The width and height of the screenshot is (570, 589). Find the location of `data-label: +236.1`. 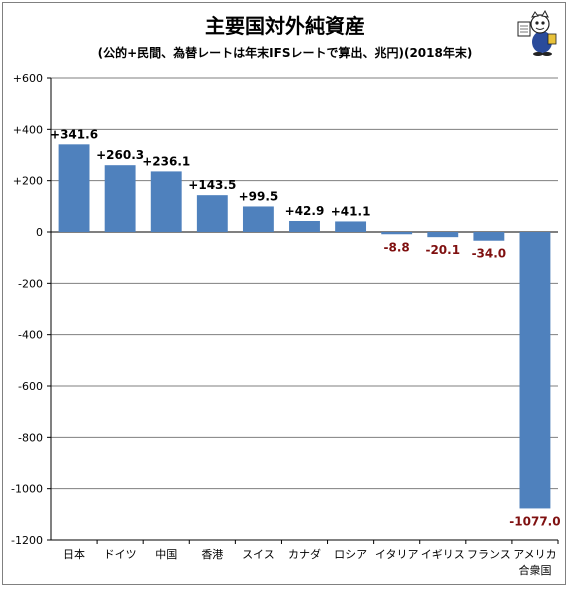

data-label: +236.1 is located at coordinates (166, 161).